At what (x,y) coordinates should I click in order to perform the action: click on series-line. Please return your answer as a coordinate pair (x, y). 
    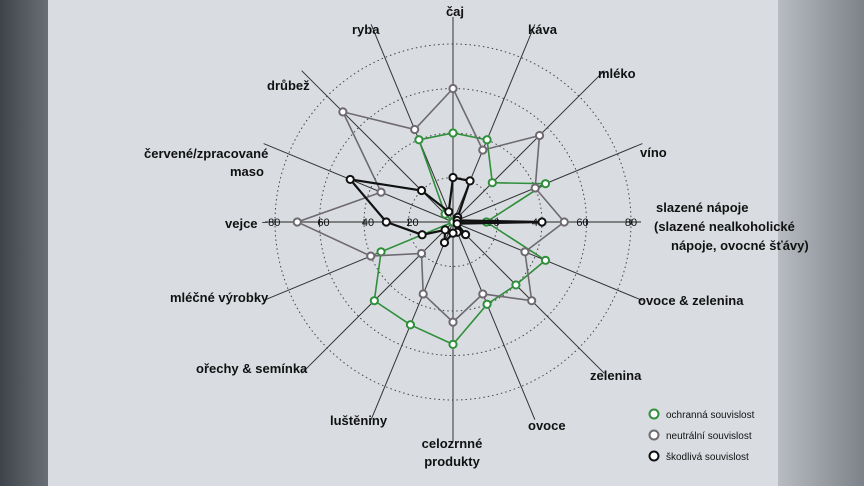
    Looking at the image, I should click on (461, 239).